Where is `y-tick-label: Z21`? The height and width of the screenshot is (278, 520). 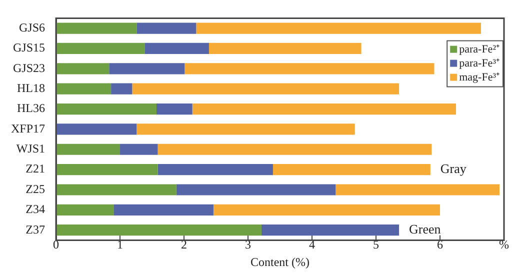 y-tick-label: Z21 is located at coordinates (36, 169).